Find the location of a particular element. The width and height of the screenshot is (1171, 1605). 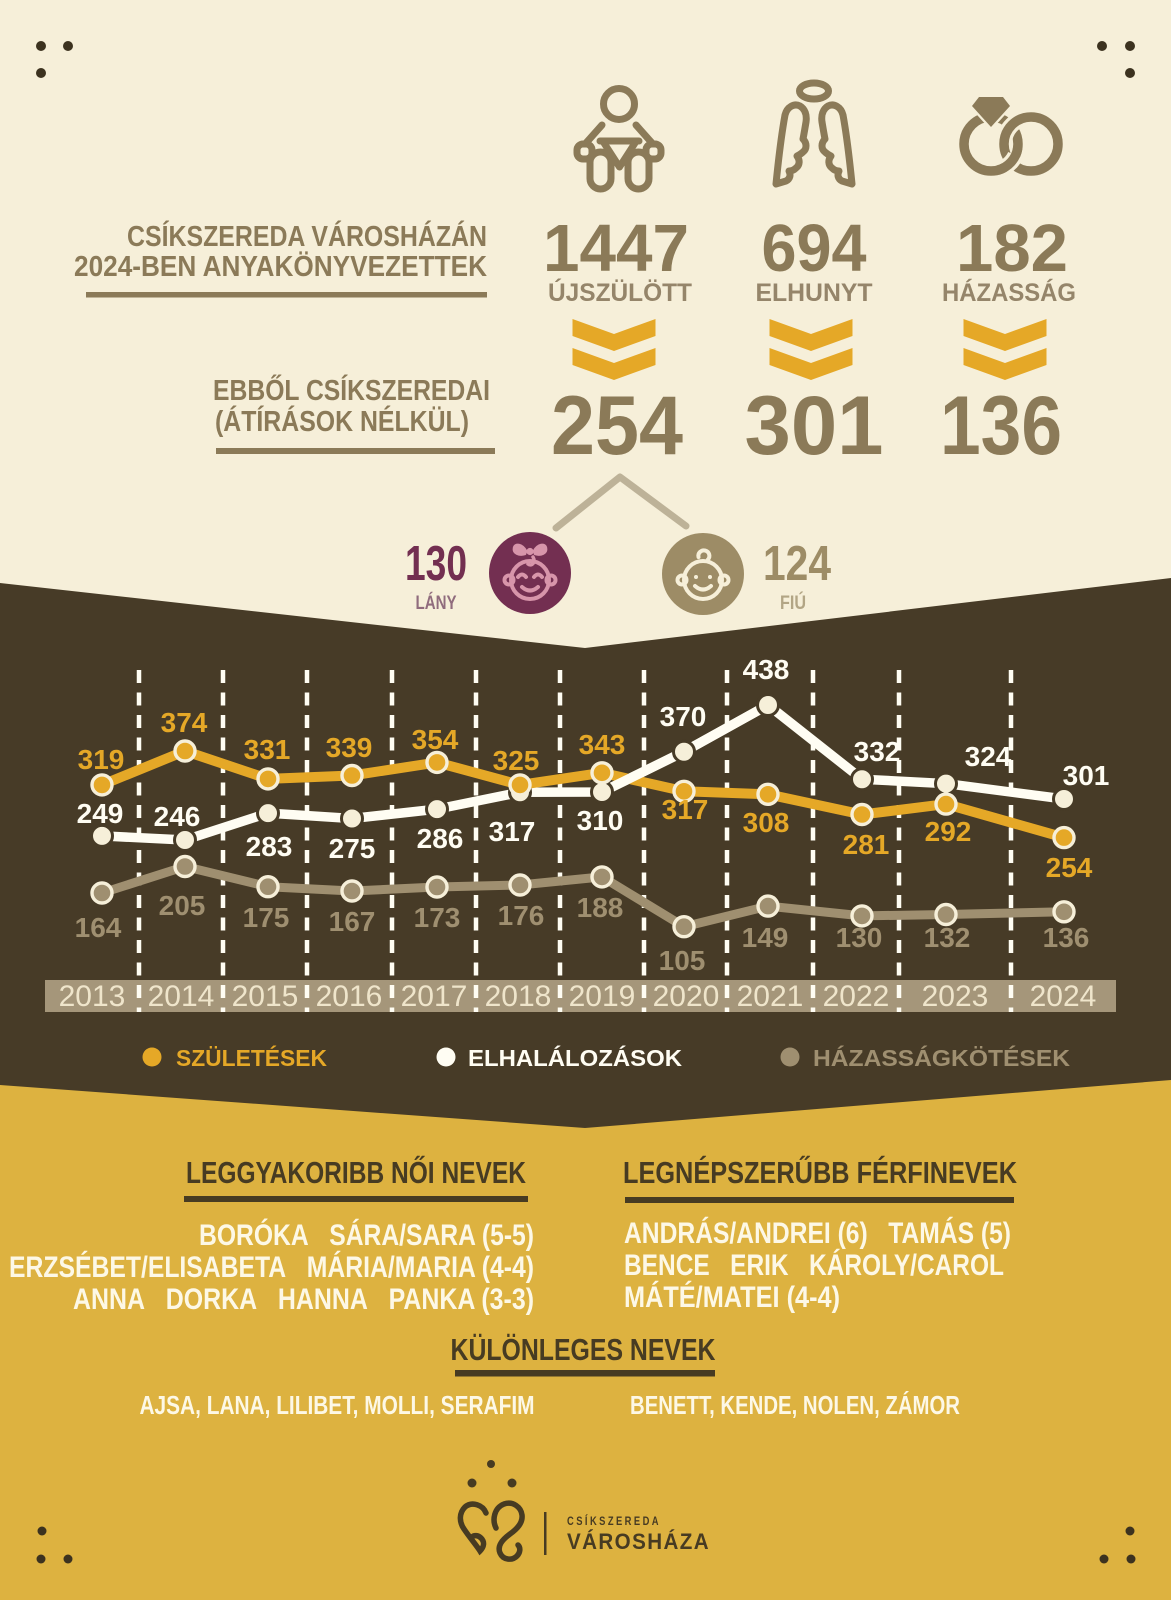

svg-text: 325 is located at coordinates (516, 760).